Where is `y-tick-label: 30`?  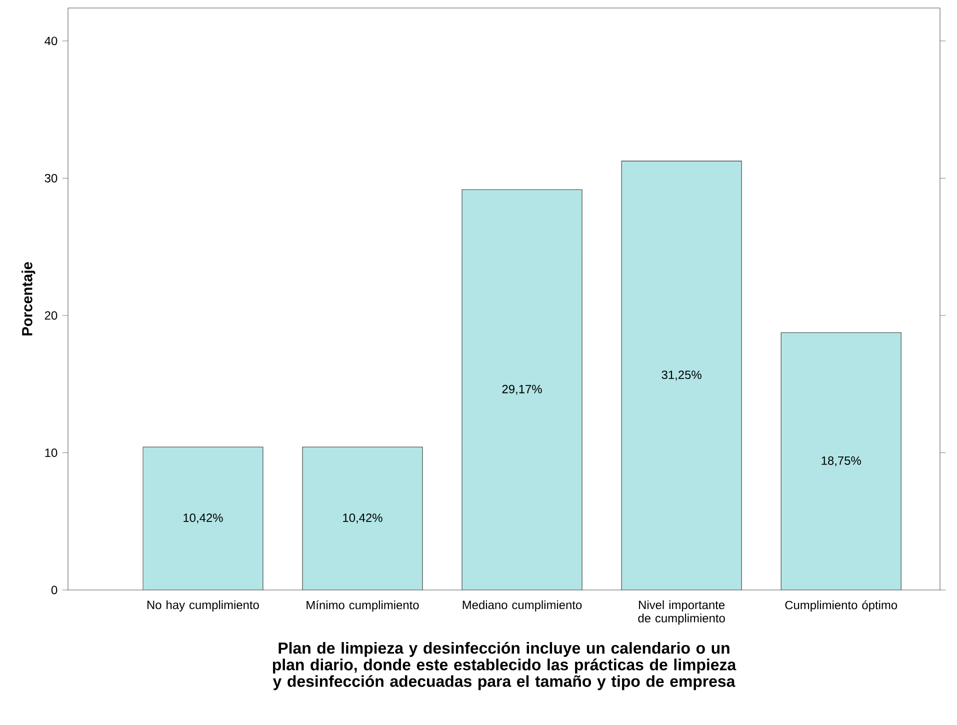
y-tick-label: 30 is located at coordinates (51, 178).